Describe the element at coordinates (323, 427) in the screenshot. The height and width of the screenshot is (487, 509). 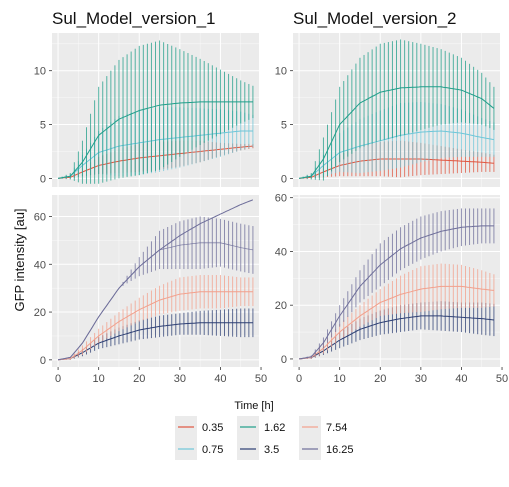
I see `legend-item-7-54: 7.54` at that location.